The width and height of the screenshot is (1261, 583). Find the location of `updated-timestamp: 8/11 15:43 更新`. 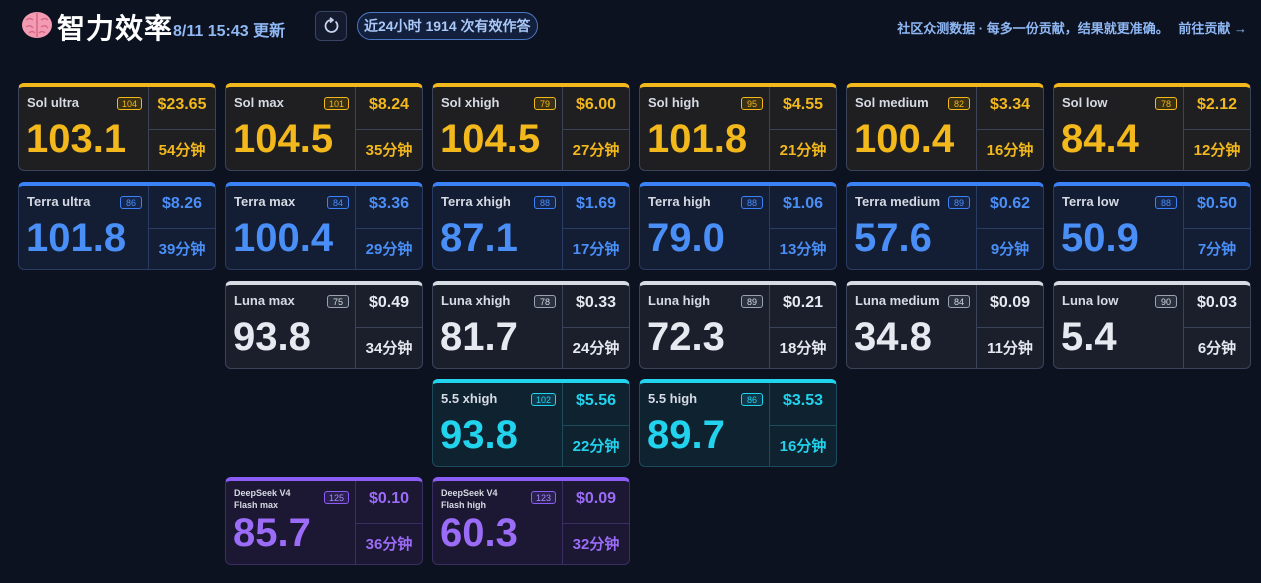

updated-timestamp: 8/11 15:43 更新 is located at coordinates (229, 31).